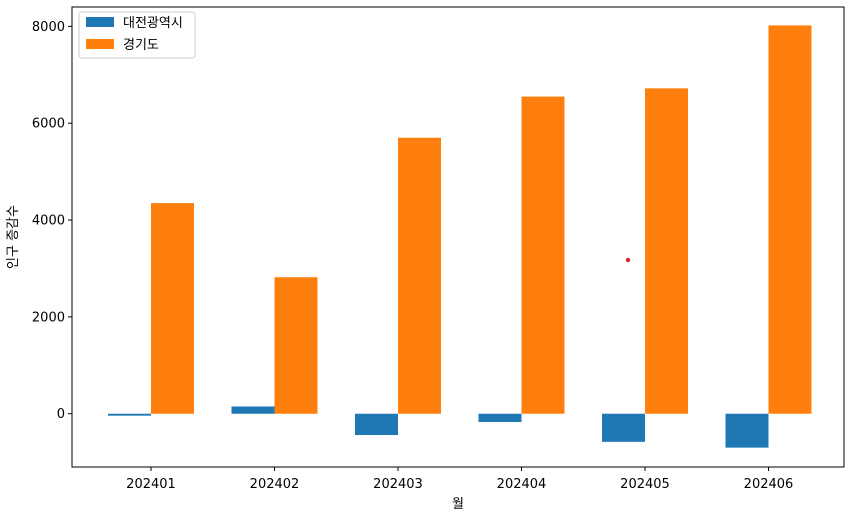 This screenshot has width=856, height=524. Describe the element at coordinates (61, 414) in the screenshot. I see `y-tick-label: 0` at that location.